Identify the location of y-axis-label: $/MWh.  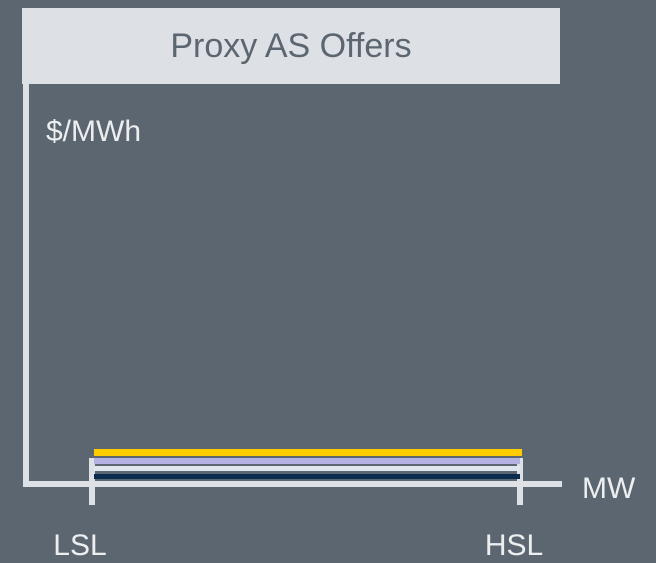
(93, 131).